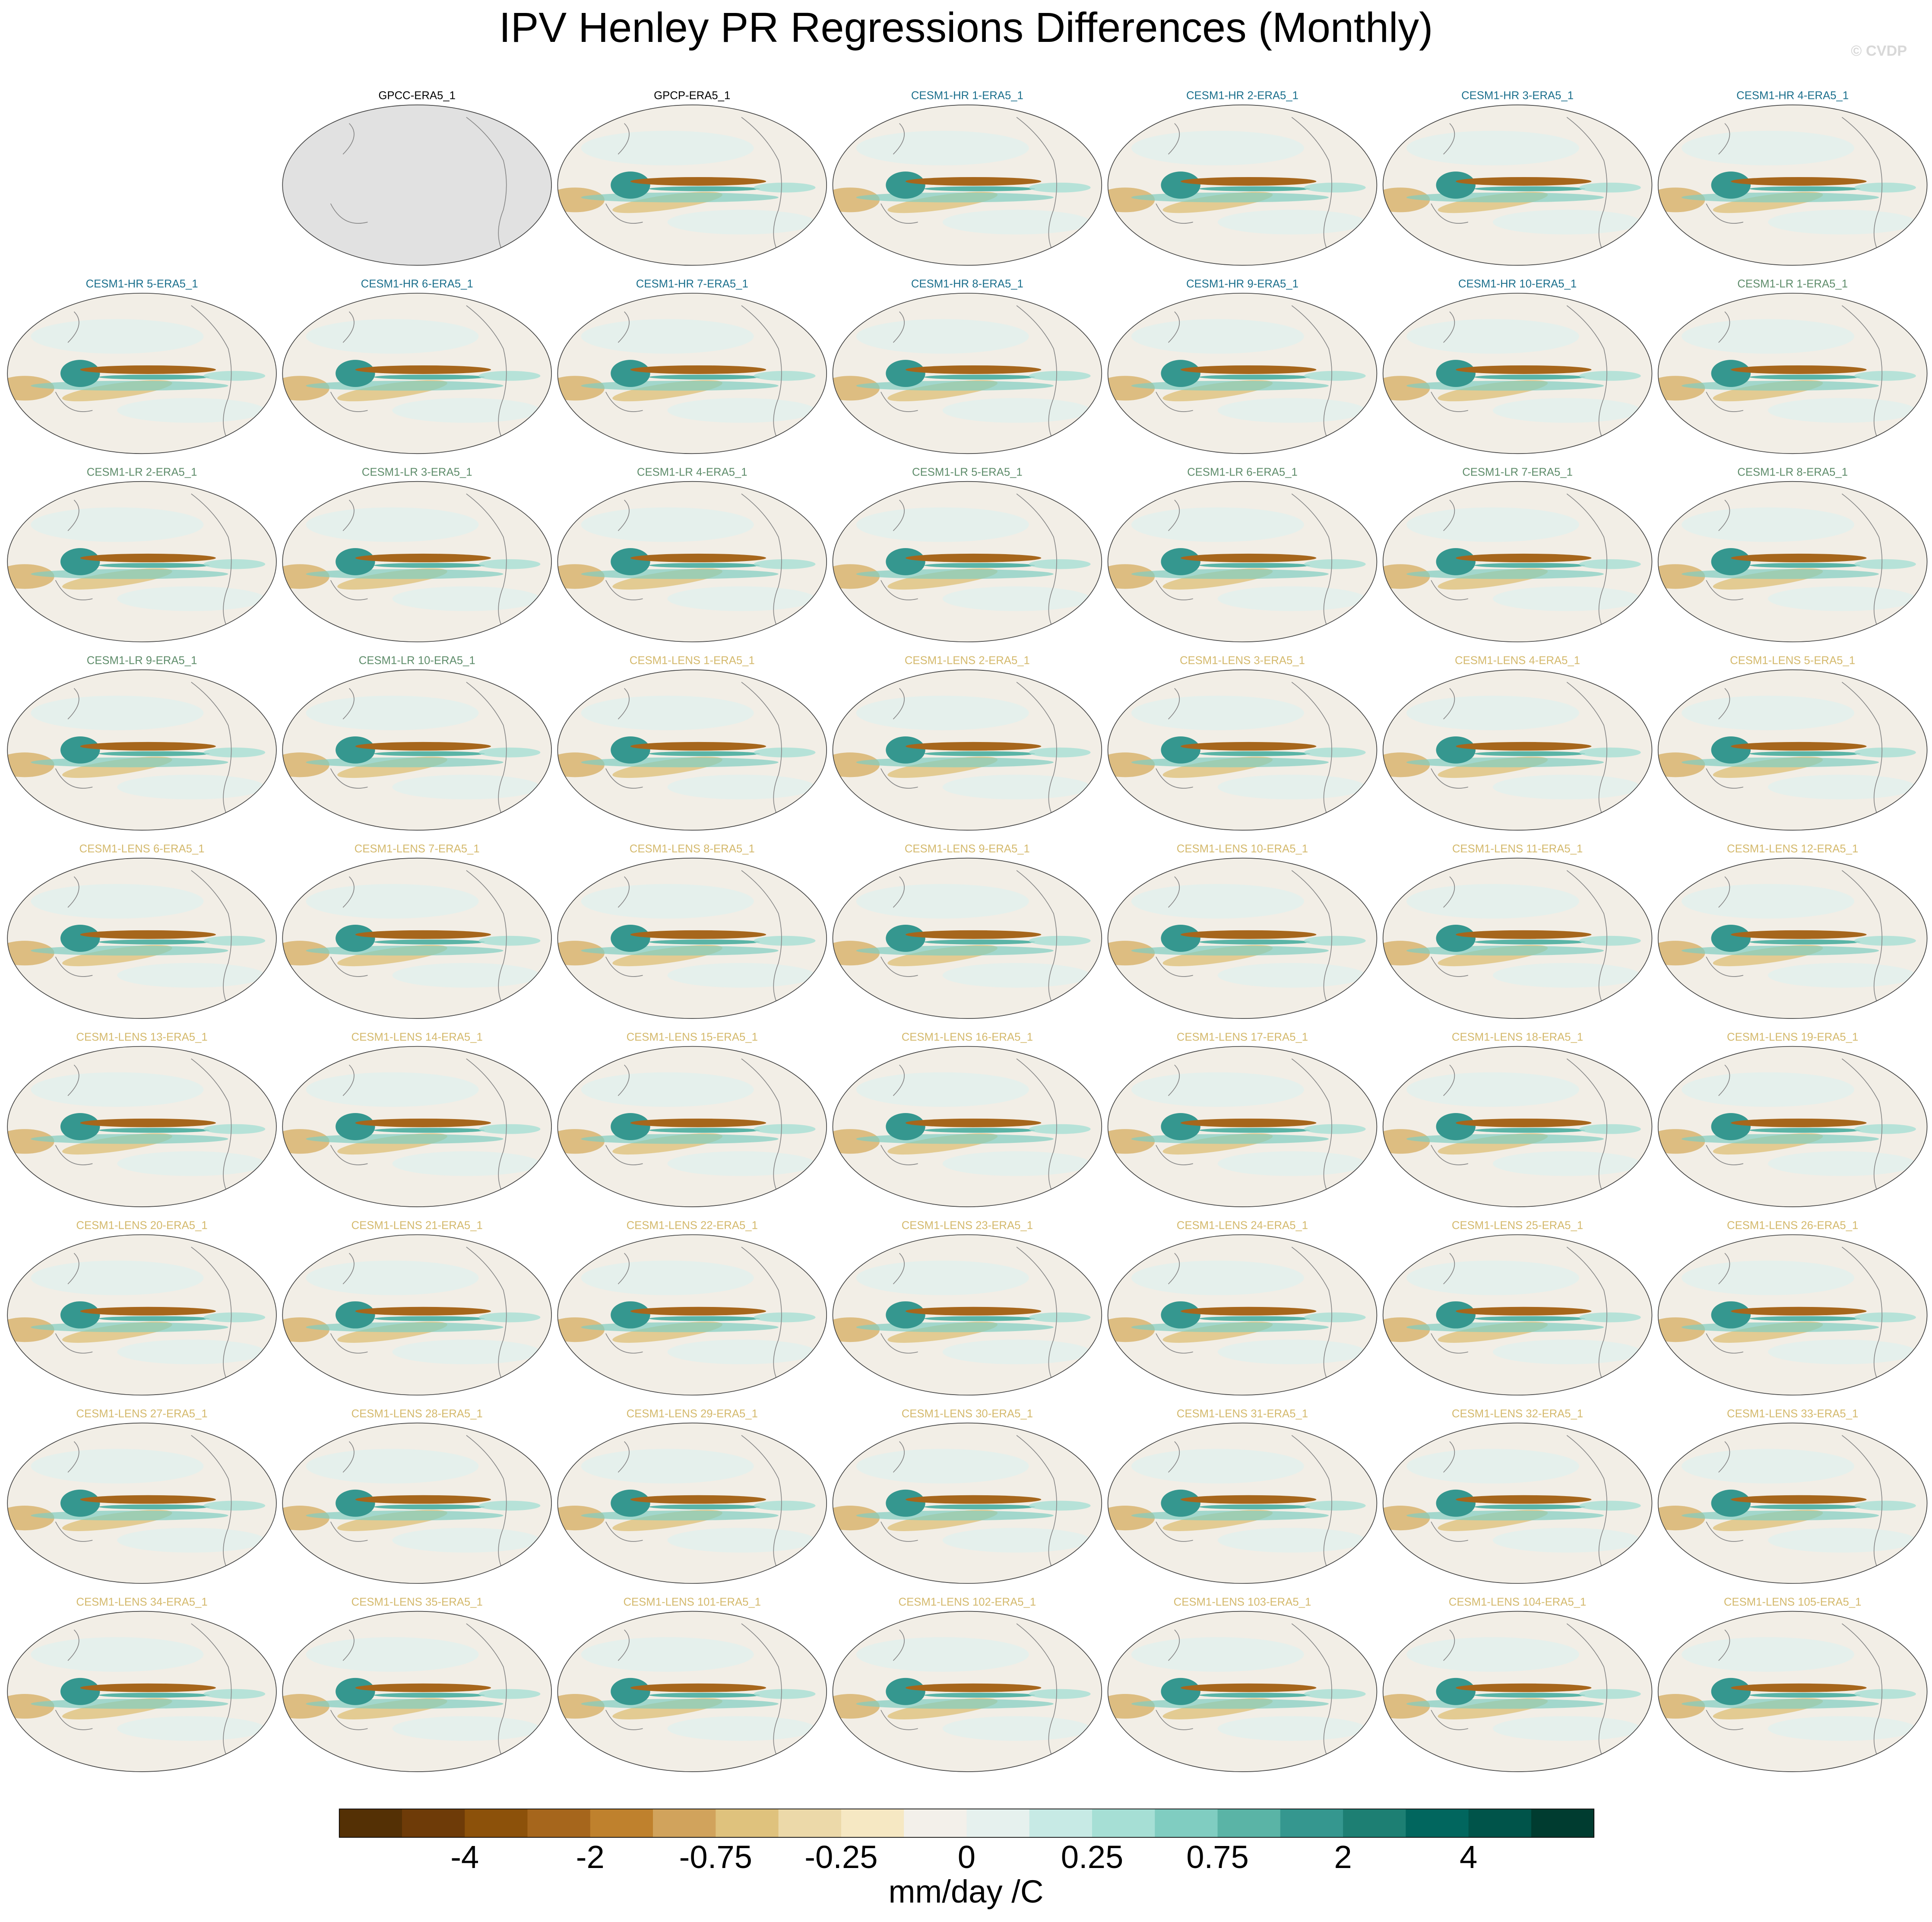  I want to click on map-panel: CESM1-LENS 34-ERA5_1, so click(139, 1684).